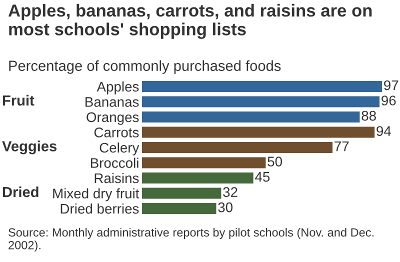 The width and height of the screenshot is (400, 262). I want to click on y-tick-label: Raisins, so click(116, 178).